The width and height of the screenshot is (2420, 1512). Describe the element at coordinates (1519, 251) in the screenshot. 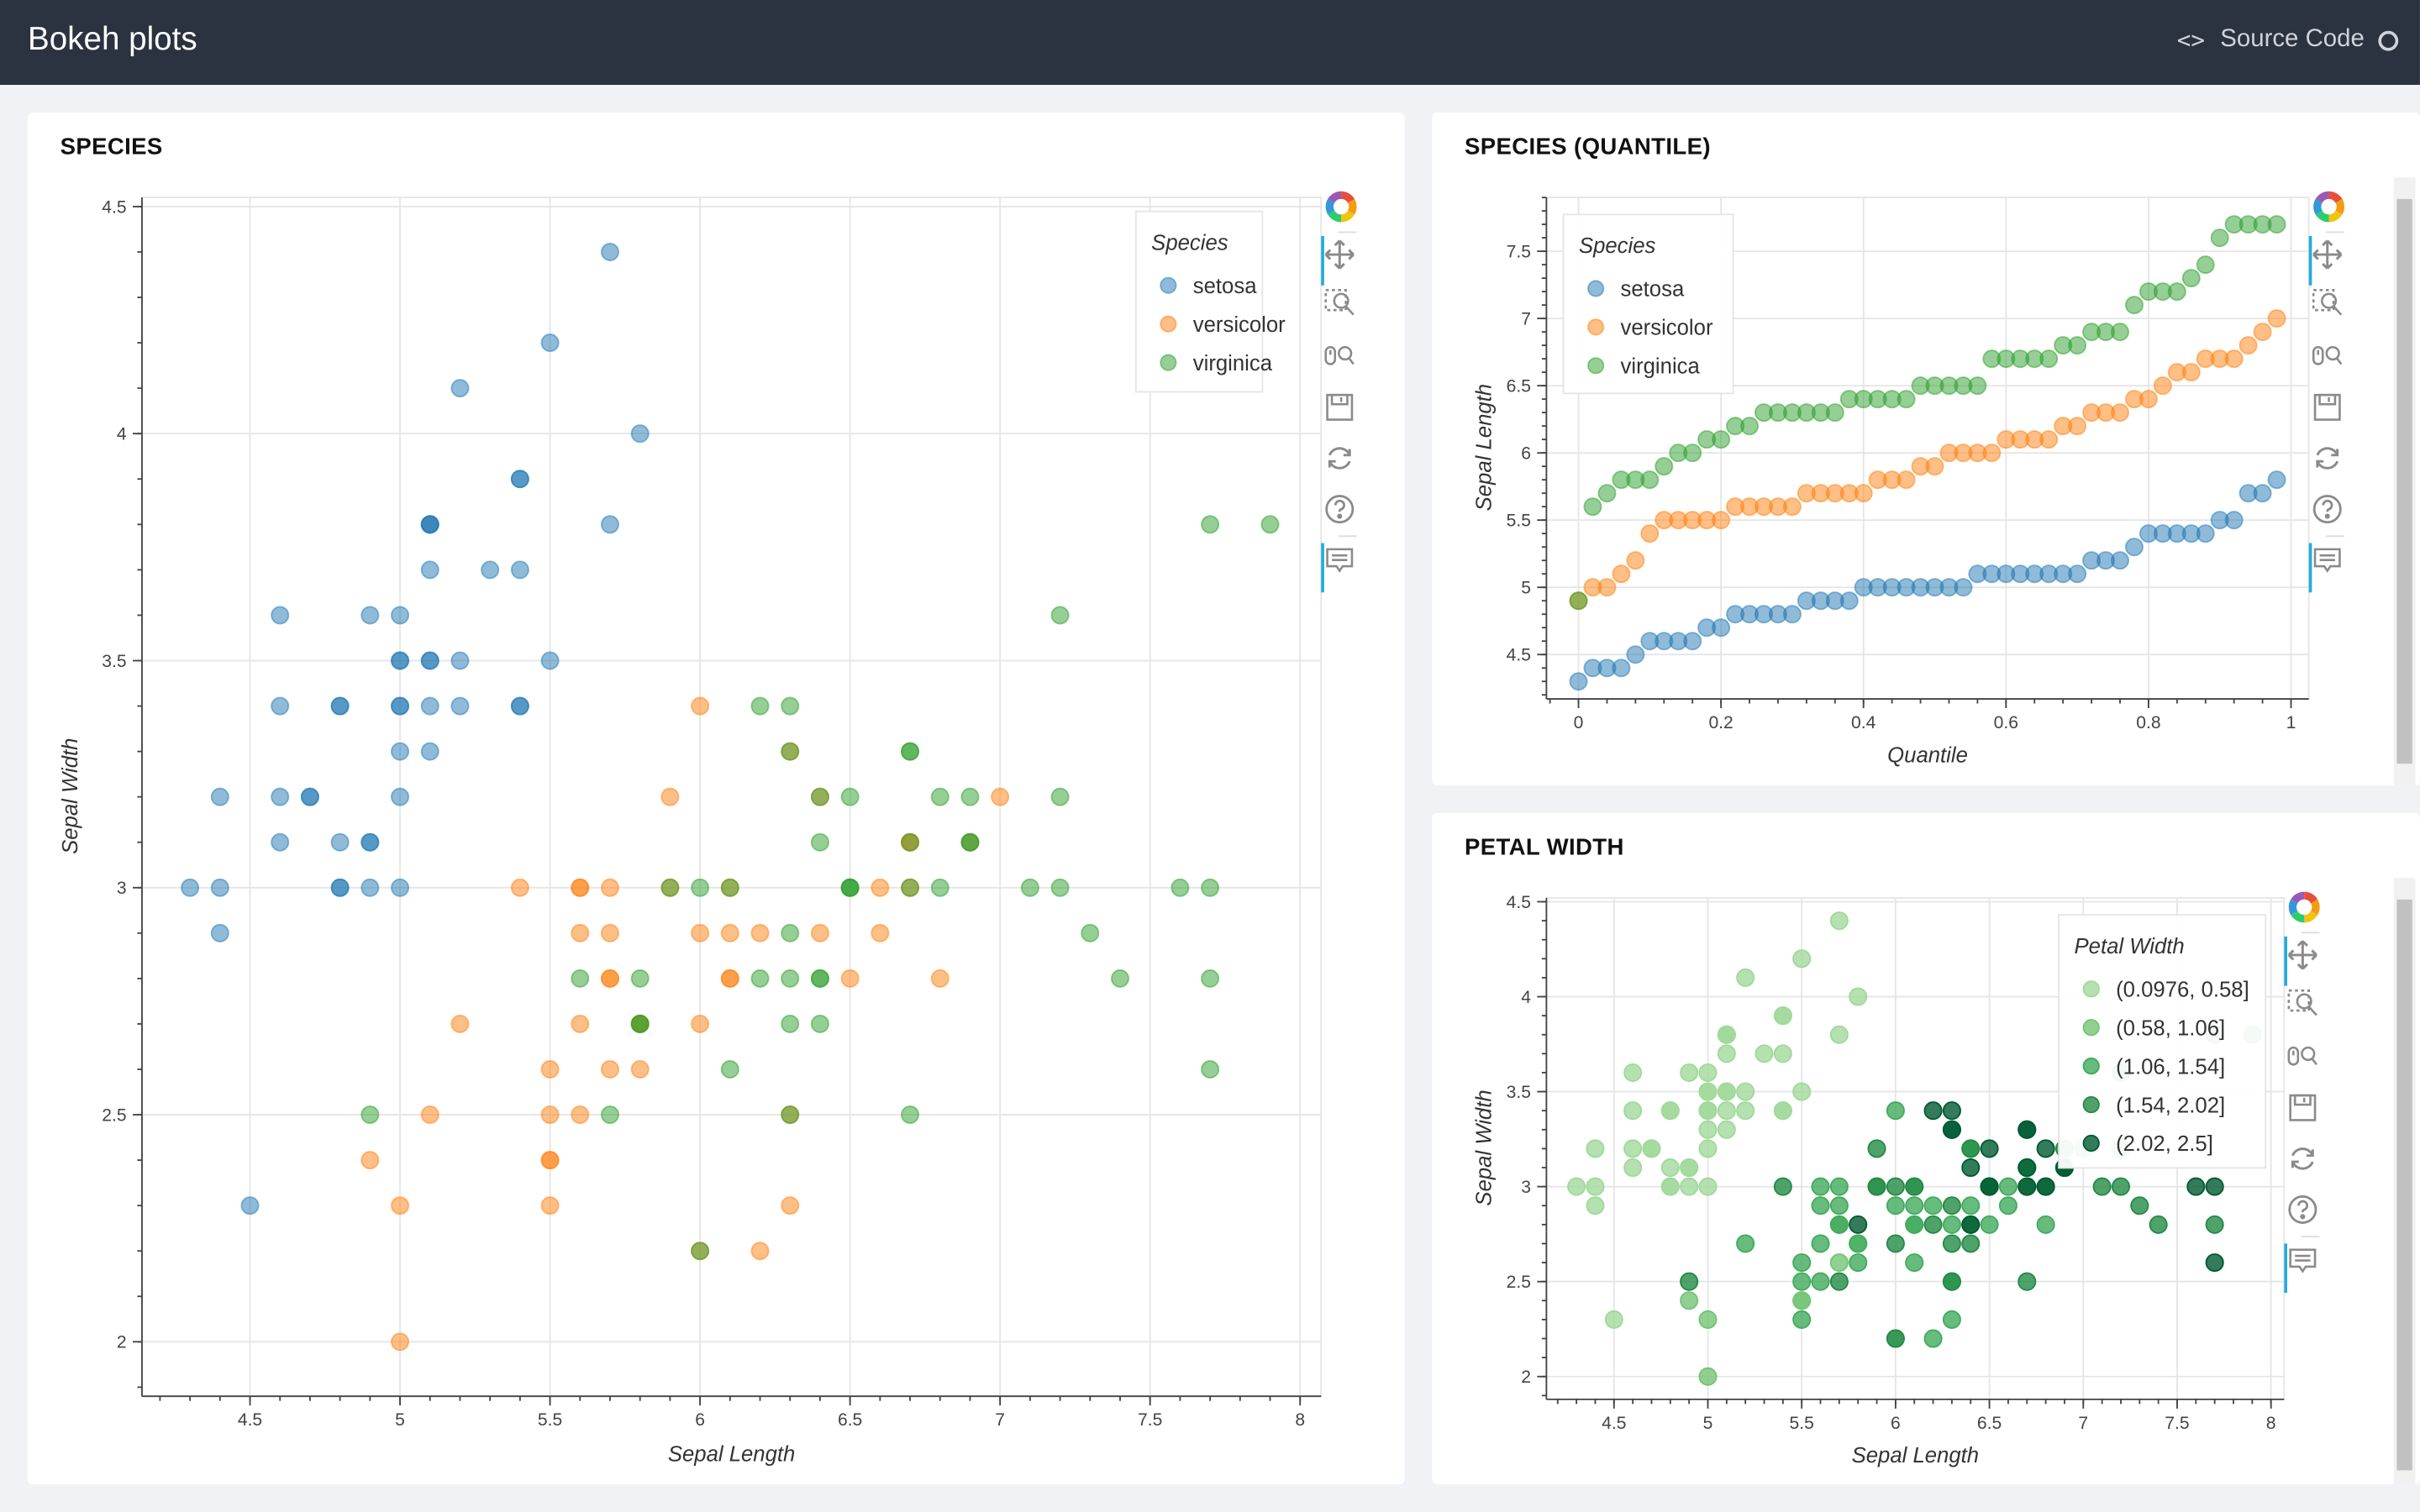

I see `quantile-y-tick-label: 7.5` at that location.